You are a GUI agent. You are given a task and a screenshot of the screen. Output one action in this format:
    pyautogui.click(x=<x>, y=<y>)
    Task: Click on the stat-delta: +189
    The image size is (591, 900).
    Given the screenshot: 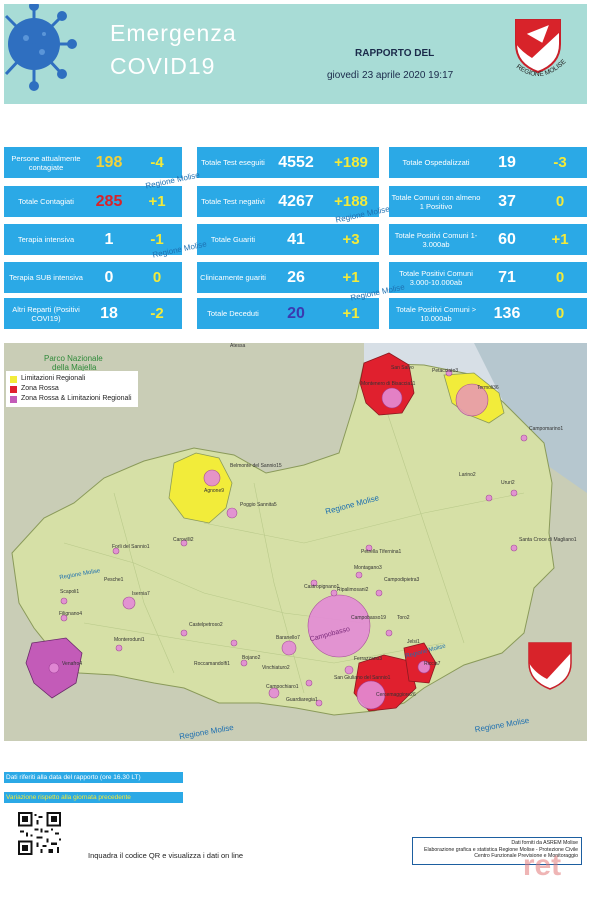 What is the action you would take?
    pyautogui.click(x=351, y=162)
    